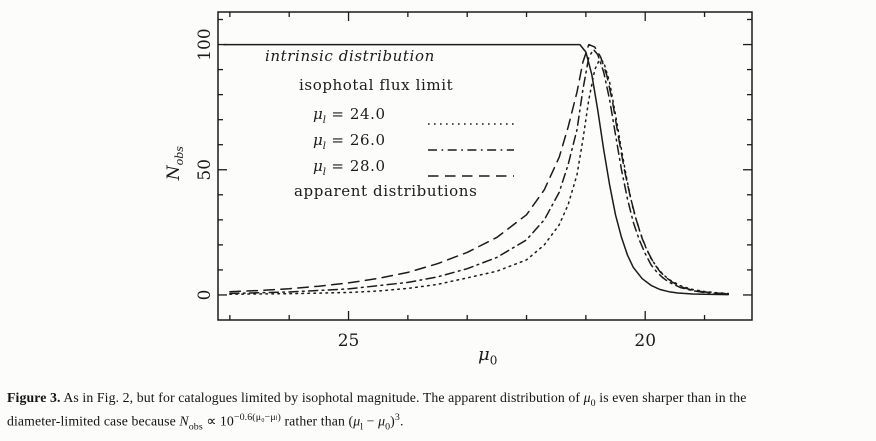  Describe the element at coordinates (386, 191) in the screenshot. I see `legend-apparent-label: apparent distributions` at that location.